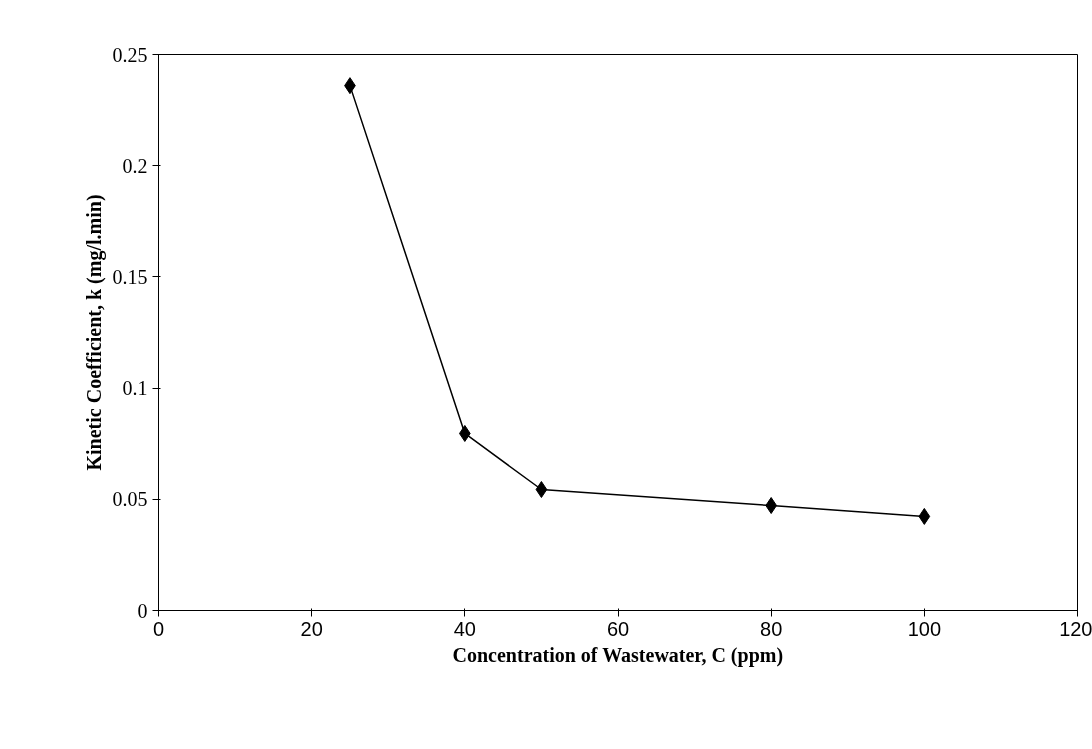 The image size is (1092, 749). Describe the element at coordinates (1075, 628) in the screenshot. I see `x-tick-label: 120` at that location.